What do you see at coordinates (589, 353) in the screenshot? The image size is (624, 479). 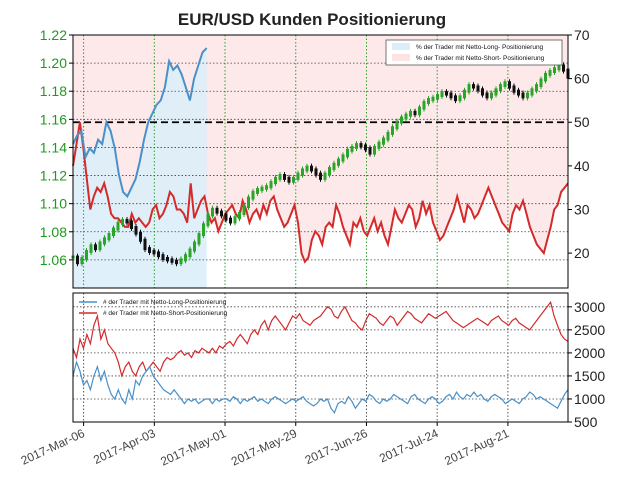 I see `count-tick-label: 2000` at bounding box center [589, 353].